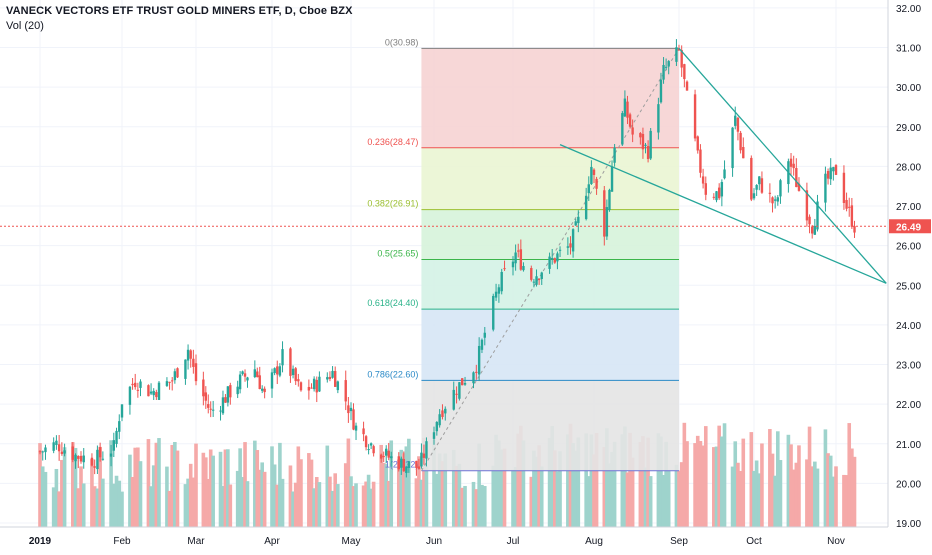 This screenshot has height=555, width=932. Describe the element at coordinates (908, 484) in the screenshot. I see `y-tick-label: 20.00` at that location.